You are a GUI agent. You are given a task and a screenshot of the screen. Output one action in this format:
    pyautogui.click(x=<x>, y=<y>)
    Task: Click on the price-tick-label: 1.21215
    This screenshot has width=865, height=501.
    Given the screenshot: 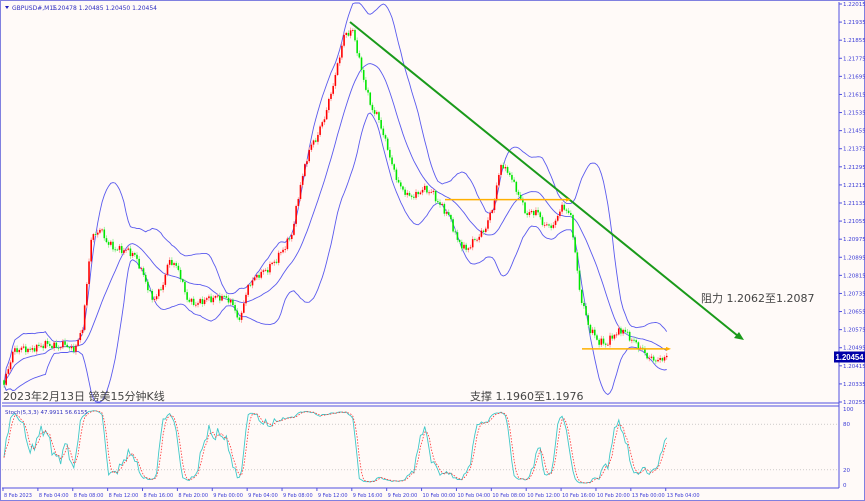 What is the action you would take?
    pyautogui.click(x=854, y=186)
    